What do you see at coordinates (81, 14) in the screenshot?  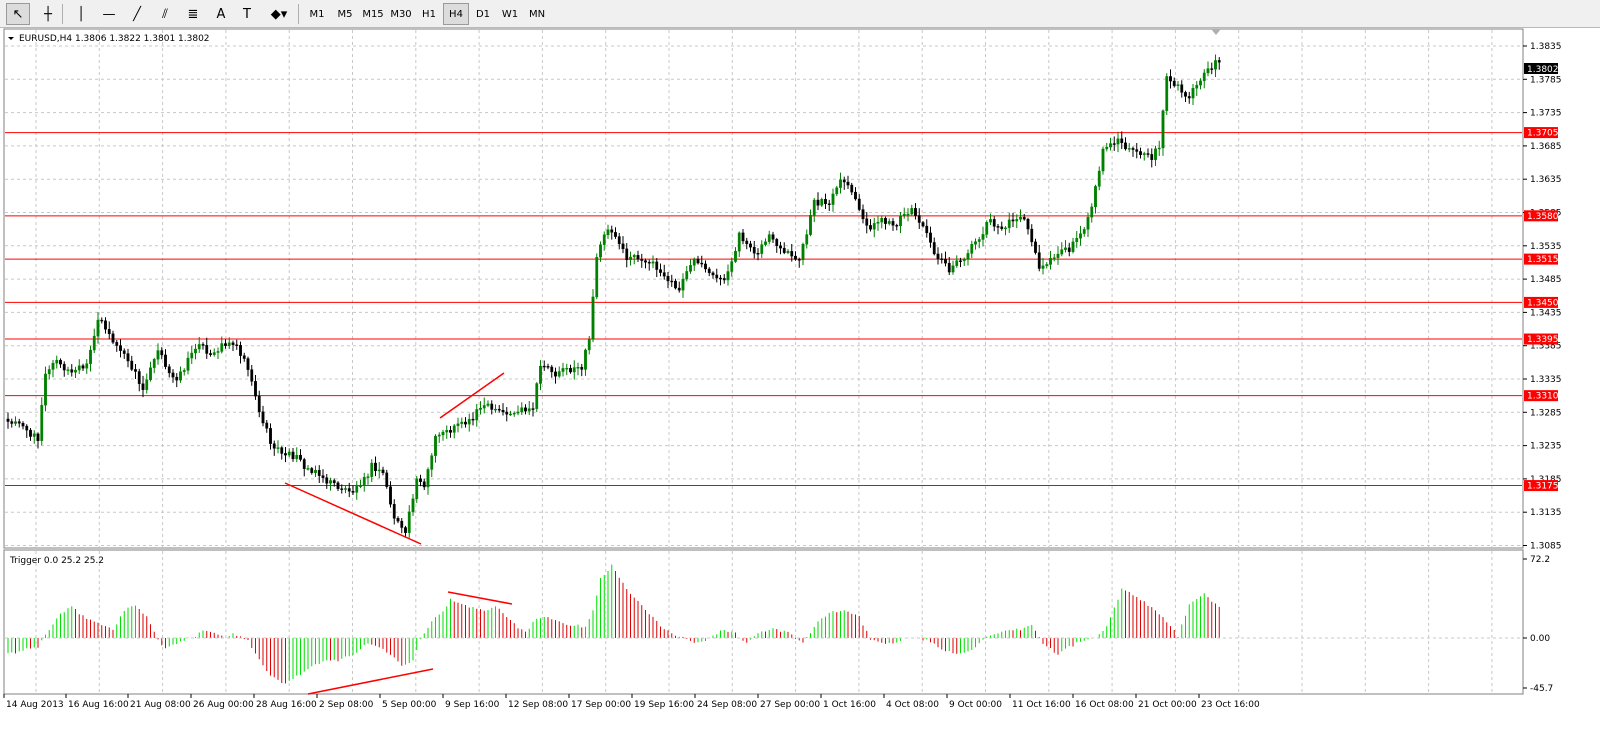 I see `vertical-line-icon: │` at bounding box center [81, 14].